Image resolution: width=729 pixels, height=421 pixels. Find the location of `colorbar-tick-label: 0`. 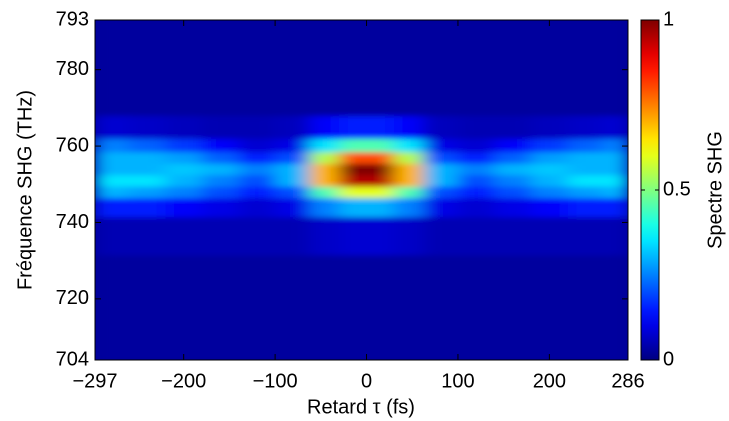

colorbar-tick-label: 0 is located at coordinates (668, 359).